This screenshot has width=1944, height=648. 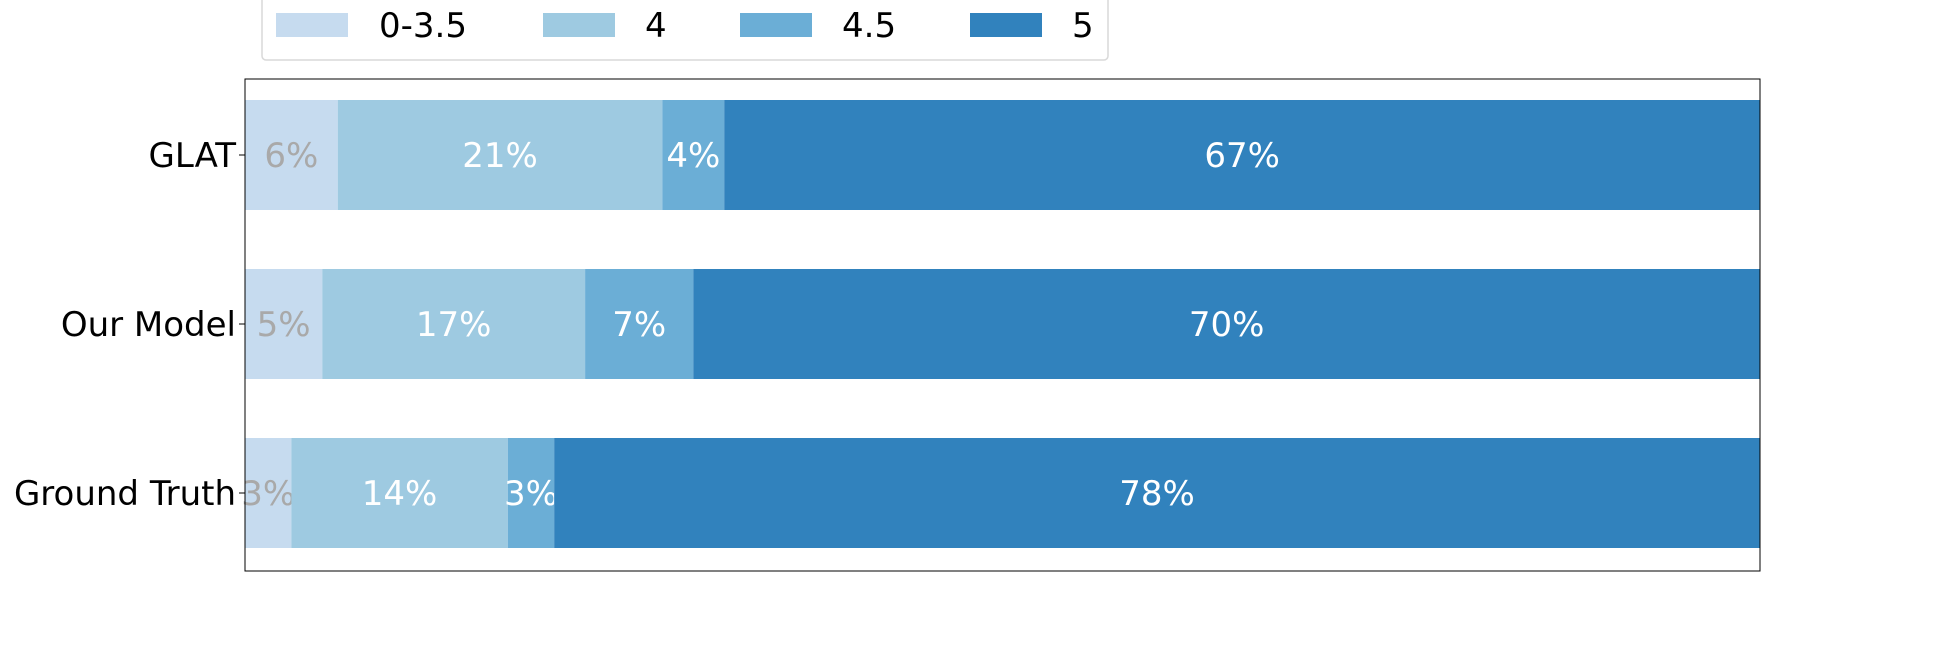 I want to click on data-label: 5%, so click(x=284, y=325).